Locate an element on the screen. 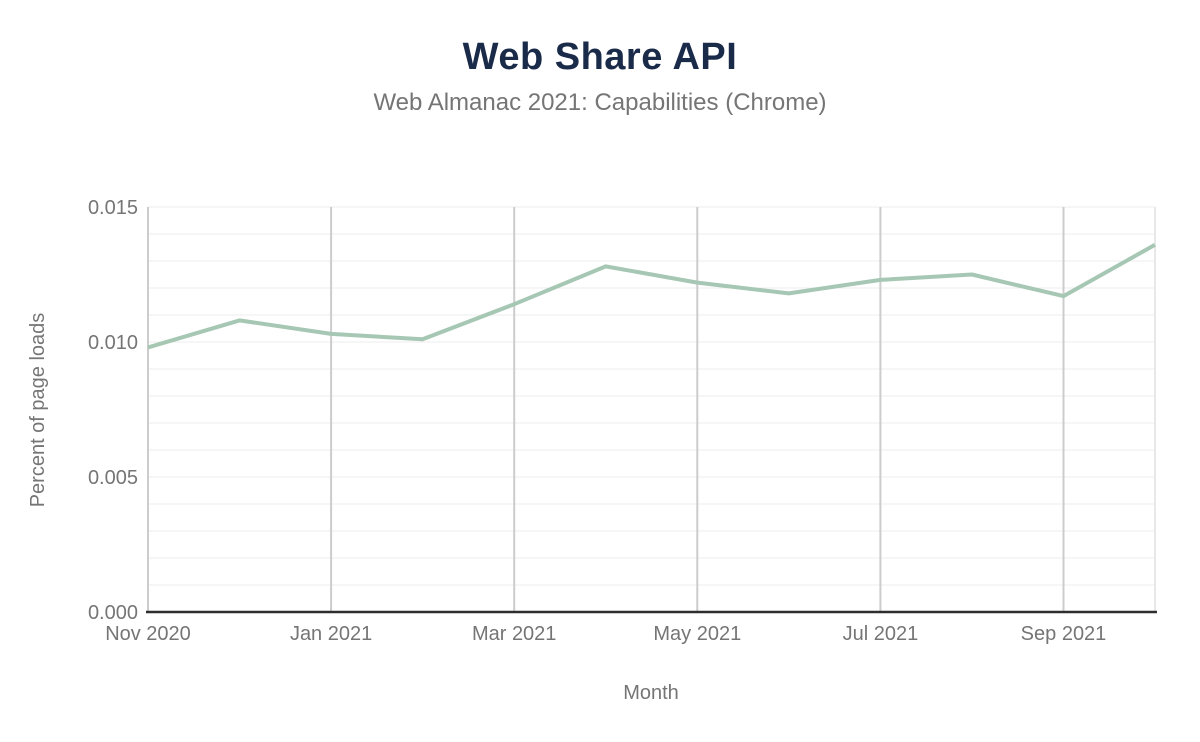 The height and width of the screenshot is (742, 1200). x-axis-title: Month is located at coordinates (651, 693).